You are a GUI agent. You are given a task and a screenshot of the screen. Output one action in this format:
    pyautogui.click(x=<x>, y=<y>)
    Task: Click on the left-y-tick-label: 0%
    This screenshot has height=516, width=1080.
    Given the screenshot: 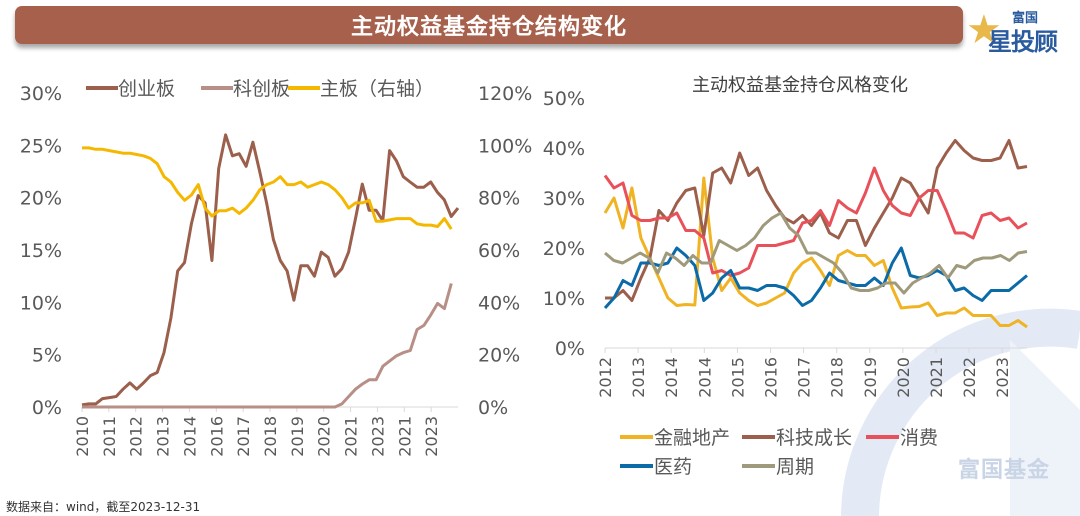 What is the action you would take?
    pyautogui.click(x=47, y=408)
    